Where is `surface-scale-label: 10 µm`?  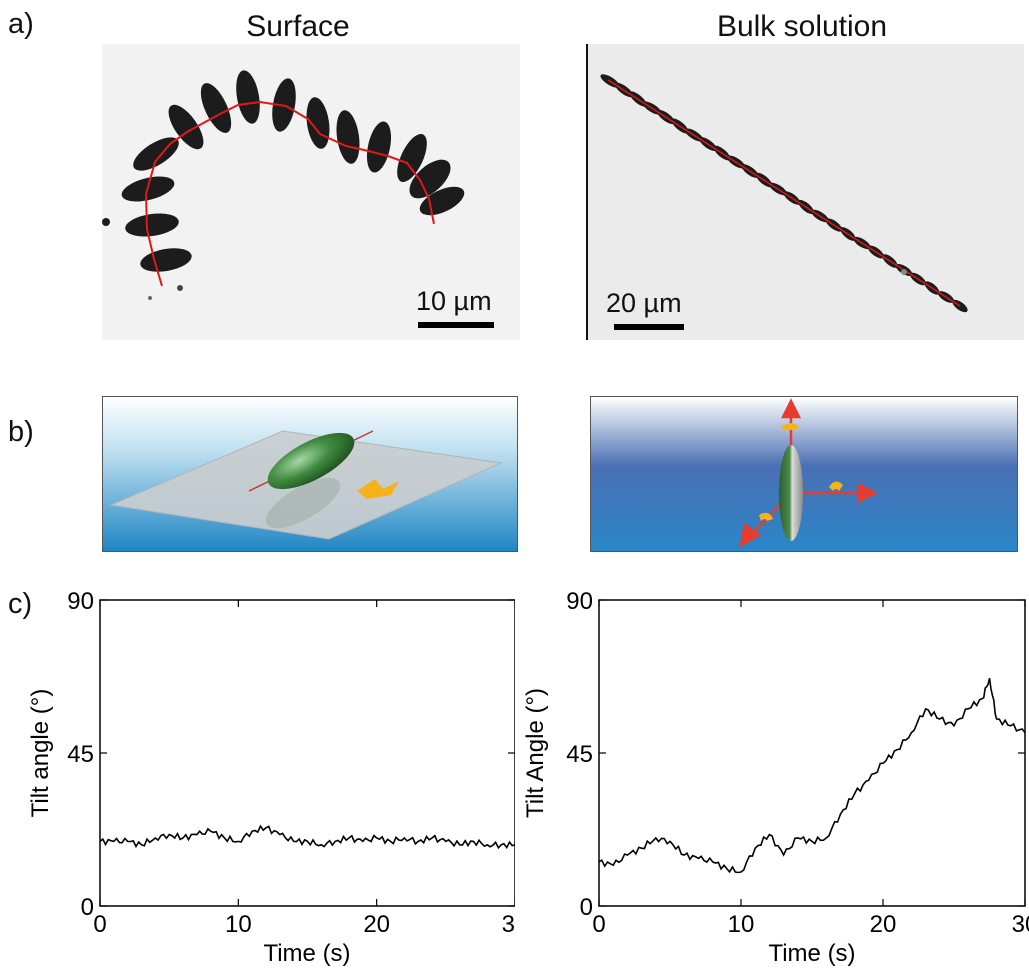
surface-scale-label: 10 µm is located at coordinates (454, 301).